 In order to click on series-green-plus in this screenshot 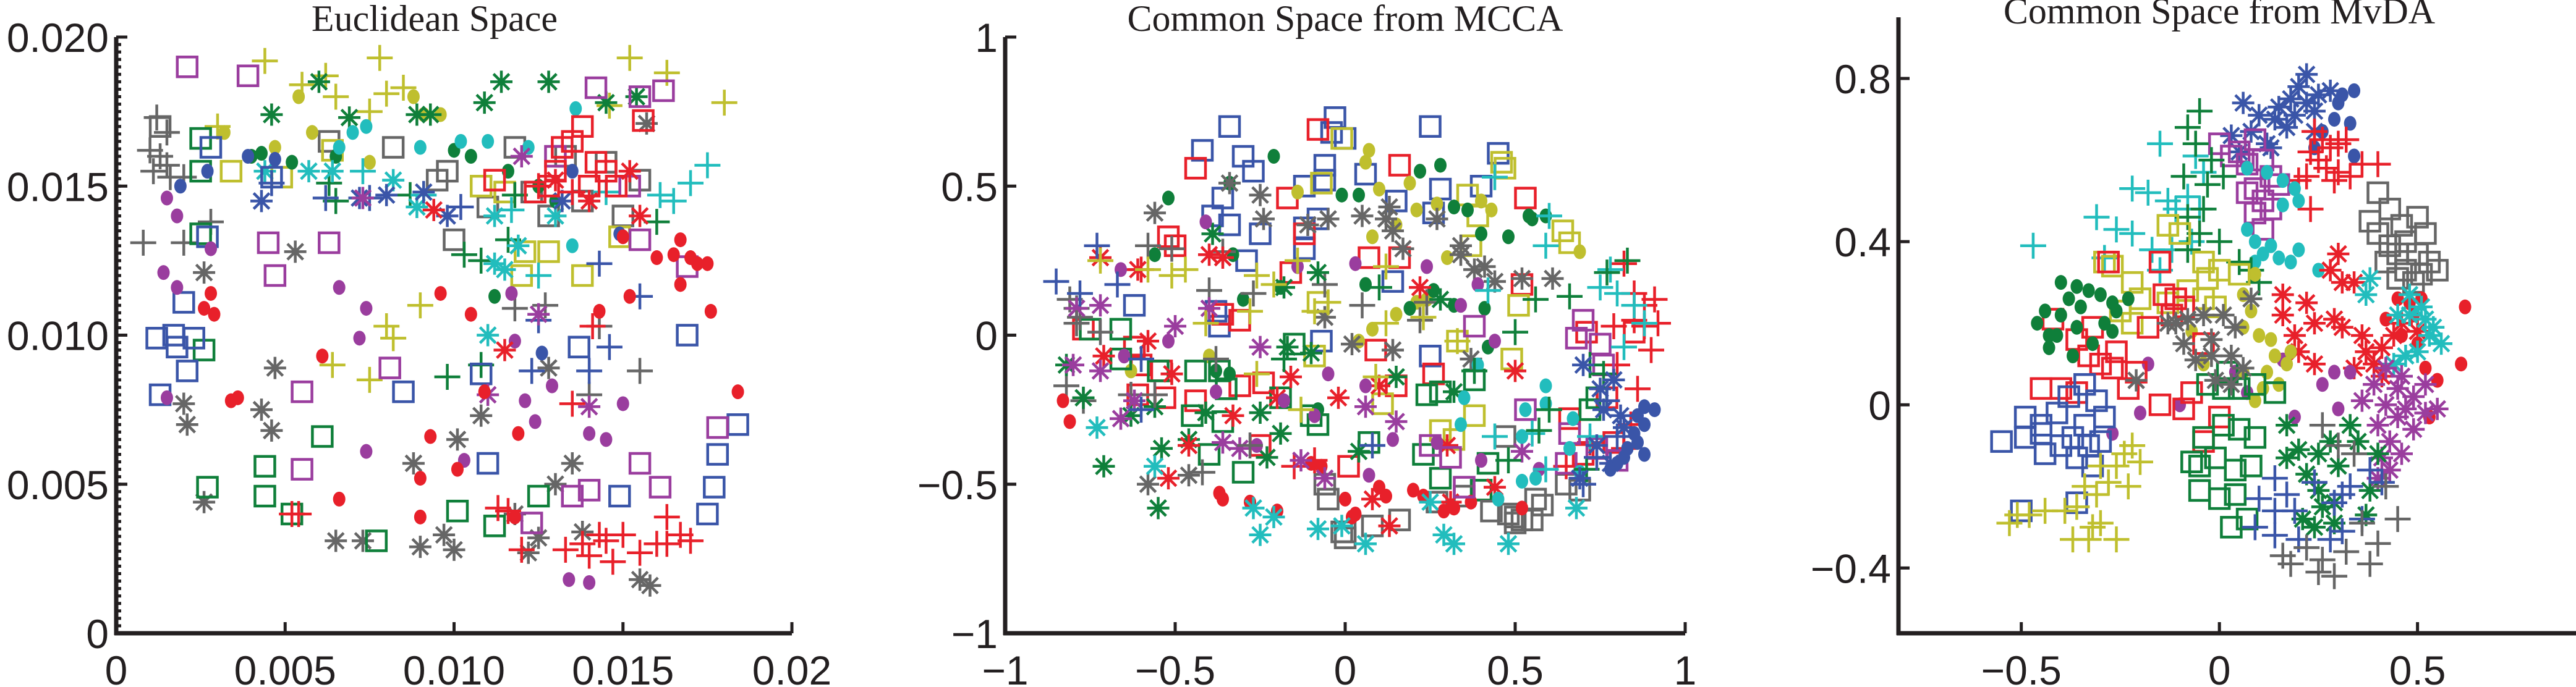, I will do `click(493, 280)`.